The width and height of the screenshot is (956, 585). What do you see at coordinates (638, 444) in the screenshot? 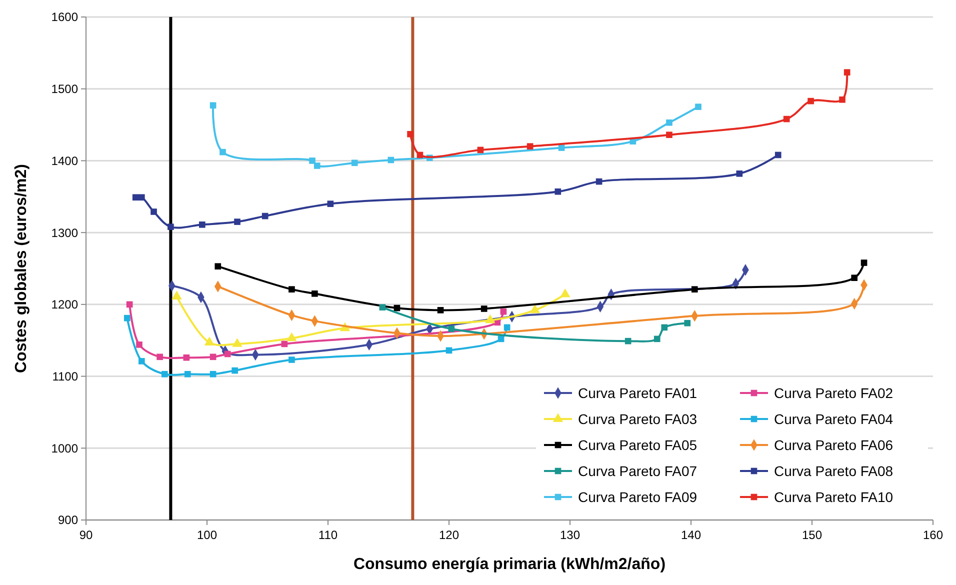
I see `legend-label: Curva Pareto FA05` at bounding box center [638, 444].